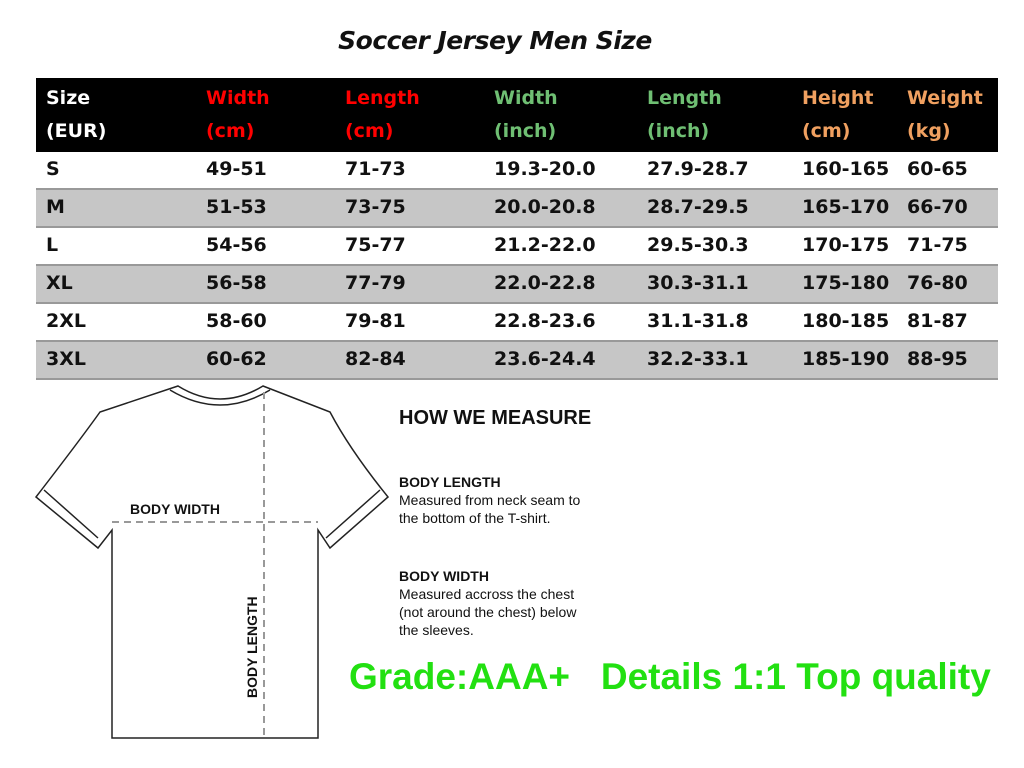  Describe the element at coordinates (698, 245) in the screenshot. I see `table-cell: 29.5-30.3` at that location.